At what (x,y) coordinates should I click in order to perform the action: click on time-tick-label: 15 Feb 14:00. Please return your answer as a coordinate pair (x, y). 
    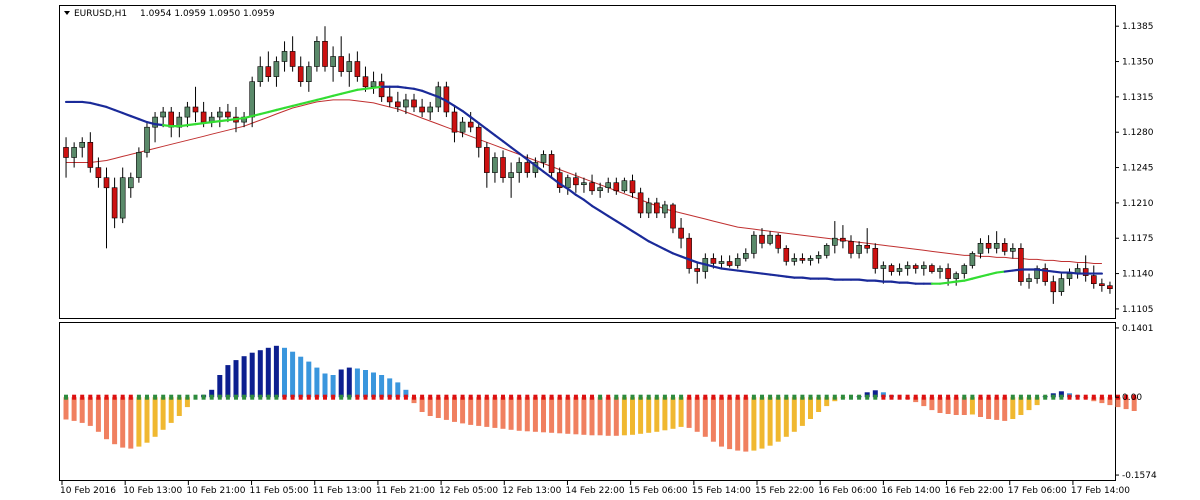
    Looking at the image, I should click on (721, 491).